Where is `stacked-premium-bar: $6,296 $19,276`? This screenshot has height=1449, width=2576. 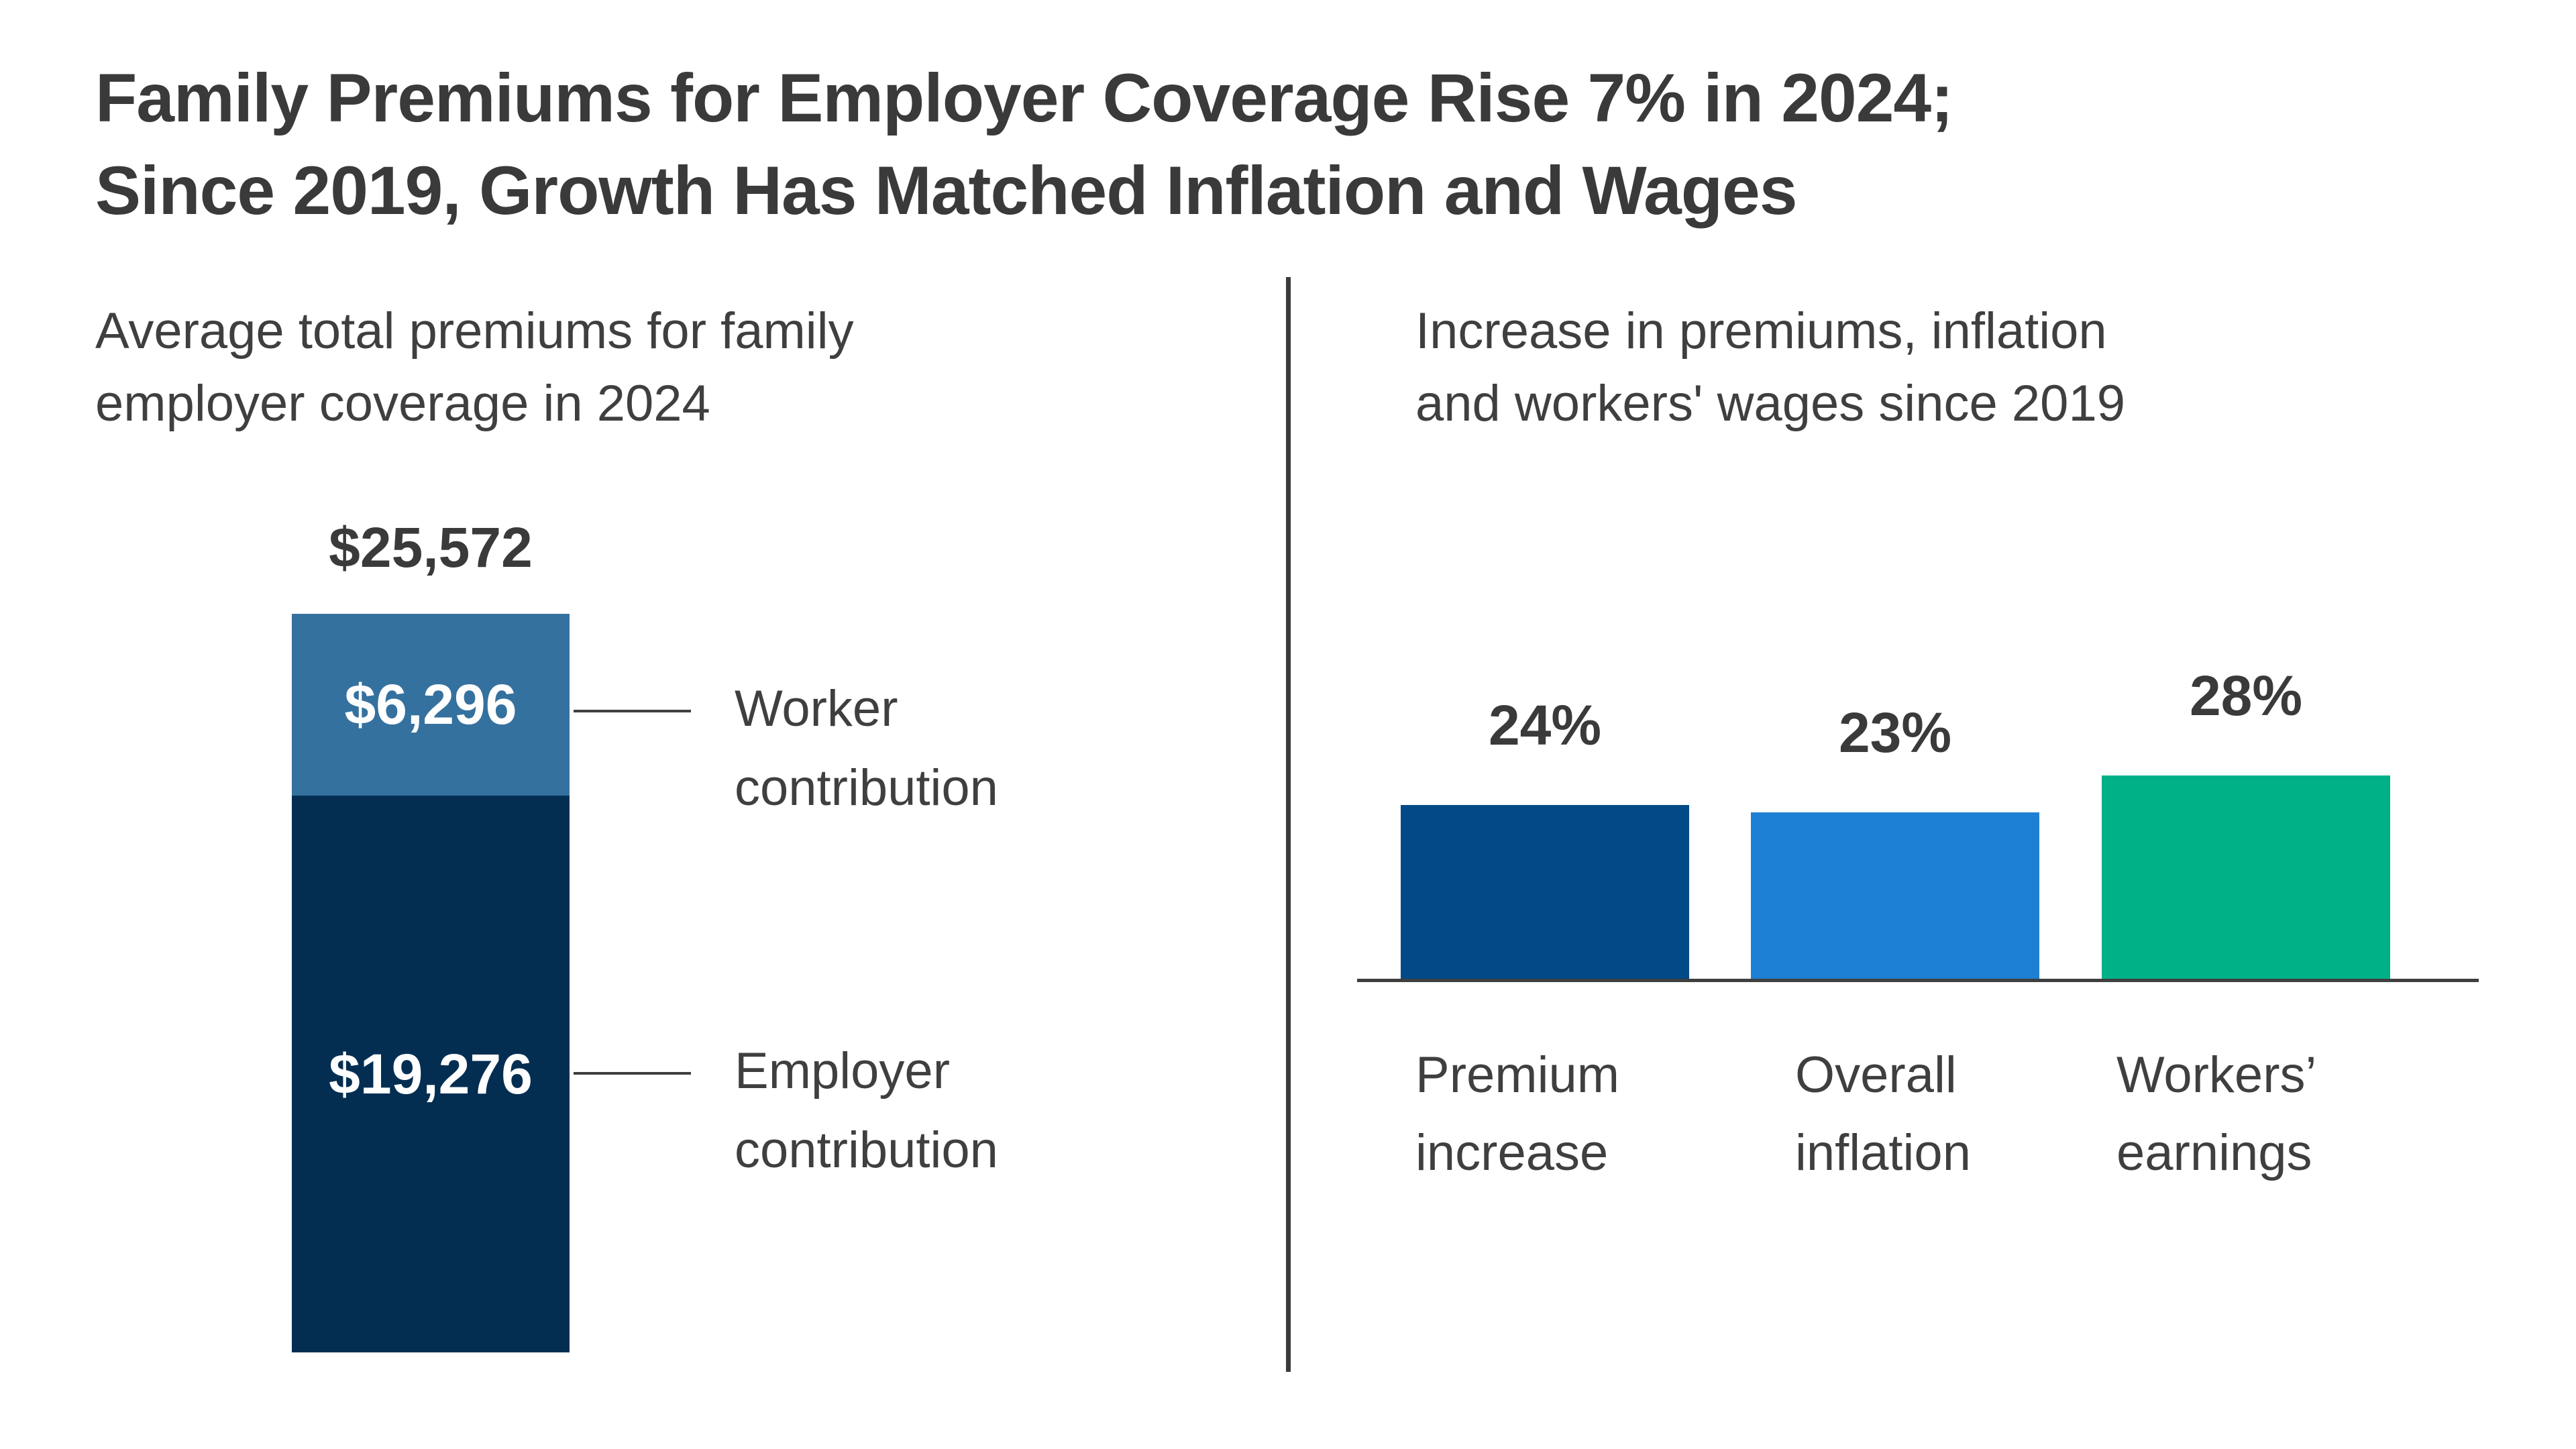
stacked-premium-bar: $6,296 $19,276 is located at coordinates (431, 983).